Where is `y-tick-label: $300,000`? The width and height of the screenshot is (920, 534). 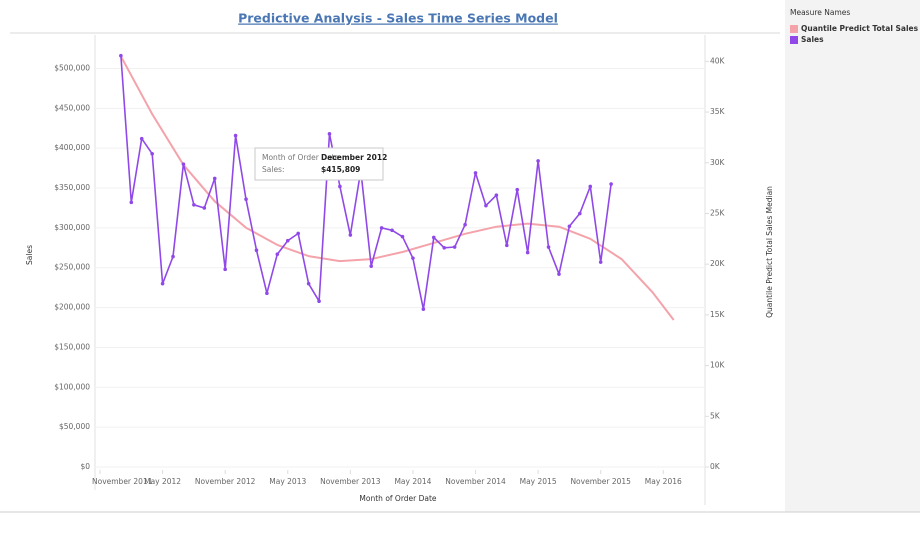
y-tick-label: $300,000 is located at coordinates (72, 227).